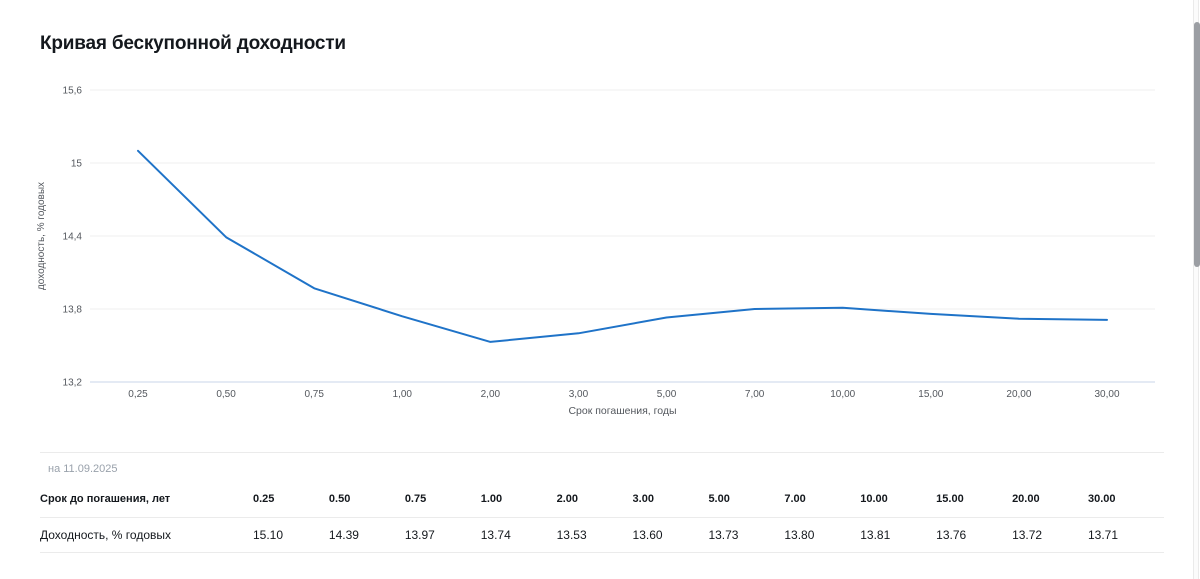  Describe the element at coordinates (105, 534) in the screenshot. I see `row-label: Доходность, % годовых` at that location.